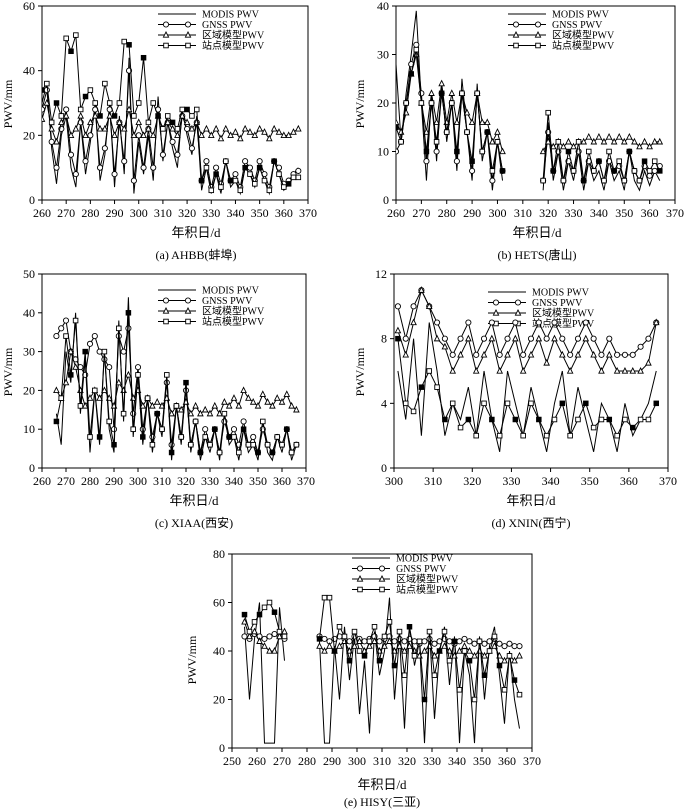 This screenshot has width=700, height=810. I want to click on x-tick-label-c: 340, so click(234, 481).